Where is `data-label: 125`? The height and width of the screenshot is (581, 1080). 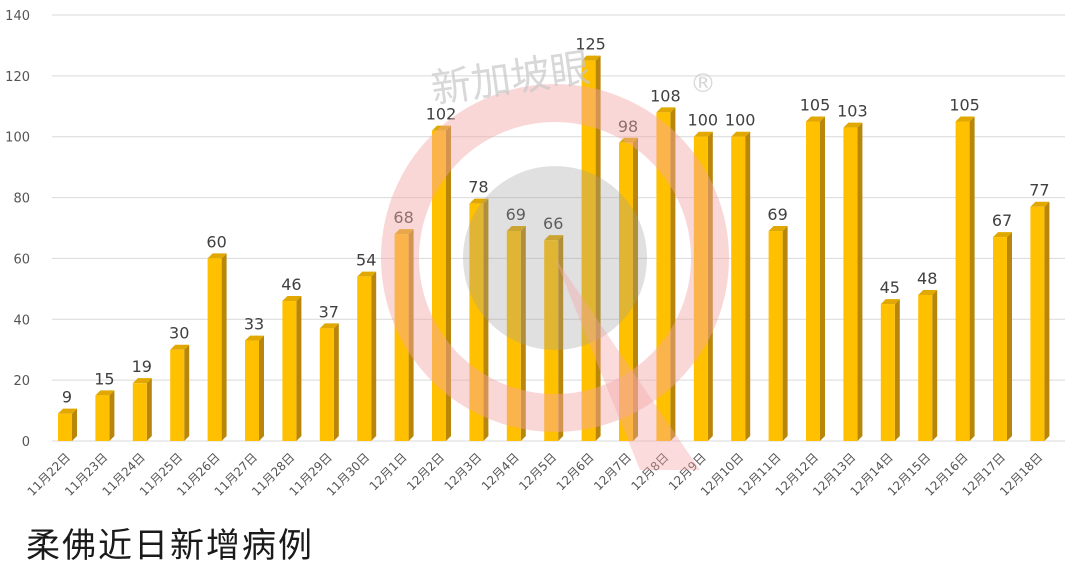
data-label: 125 is located at coordinates (590, 44).